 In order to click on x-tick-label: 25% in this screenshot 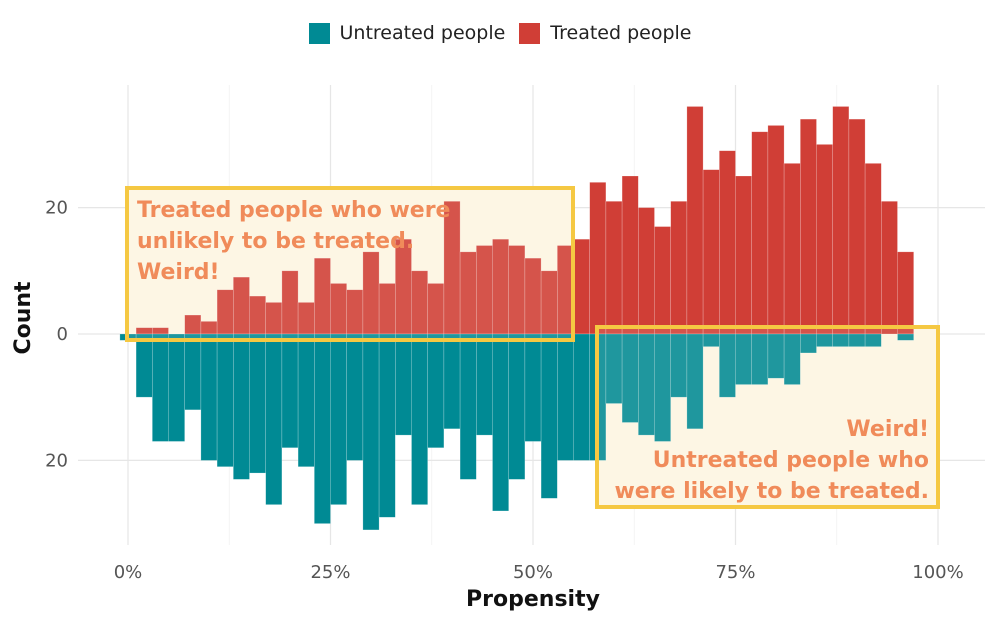, I will do `click(330, 572)`.